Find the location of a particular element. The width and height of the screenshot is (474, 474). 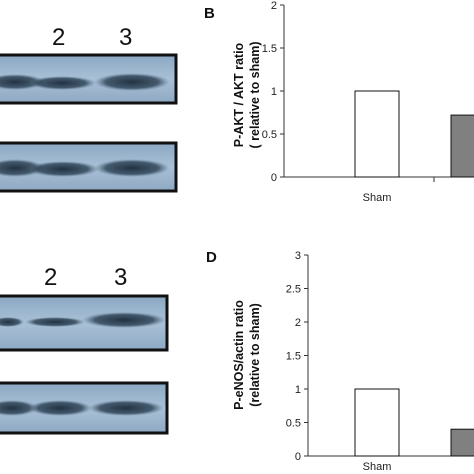

western-blot-strip-peNOS is located at coordinates (84, 323).